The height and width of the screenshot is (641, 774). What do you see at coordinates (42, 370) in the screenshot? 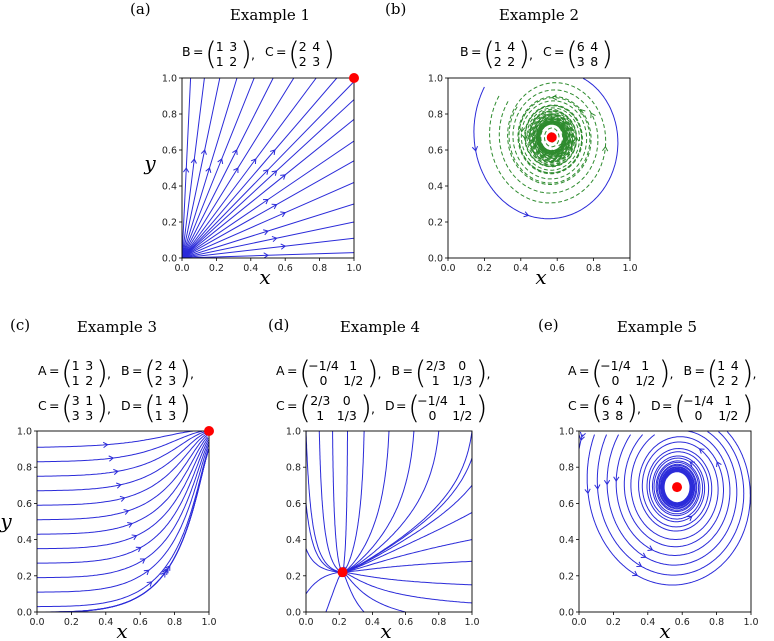
I see `matrix-name: A` at bounding box center [42, 370].